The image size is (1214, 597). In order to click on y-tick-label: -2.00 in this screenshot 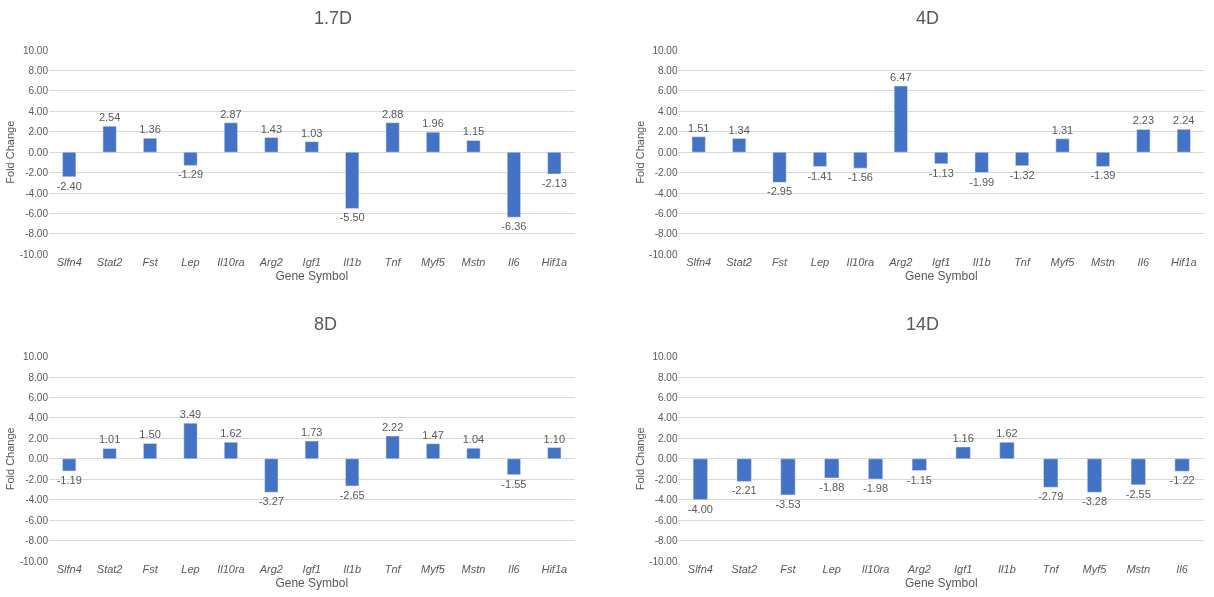, I will do `click(37, 479)`.